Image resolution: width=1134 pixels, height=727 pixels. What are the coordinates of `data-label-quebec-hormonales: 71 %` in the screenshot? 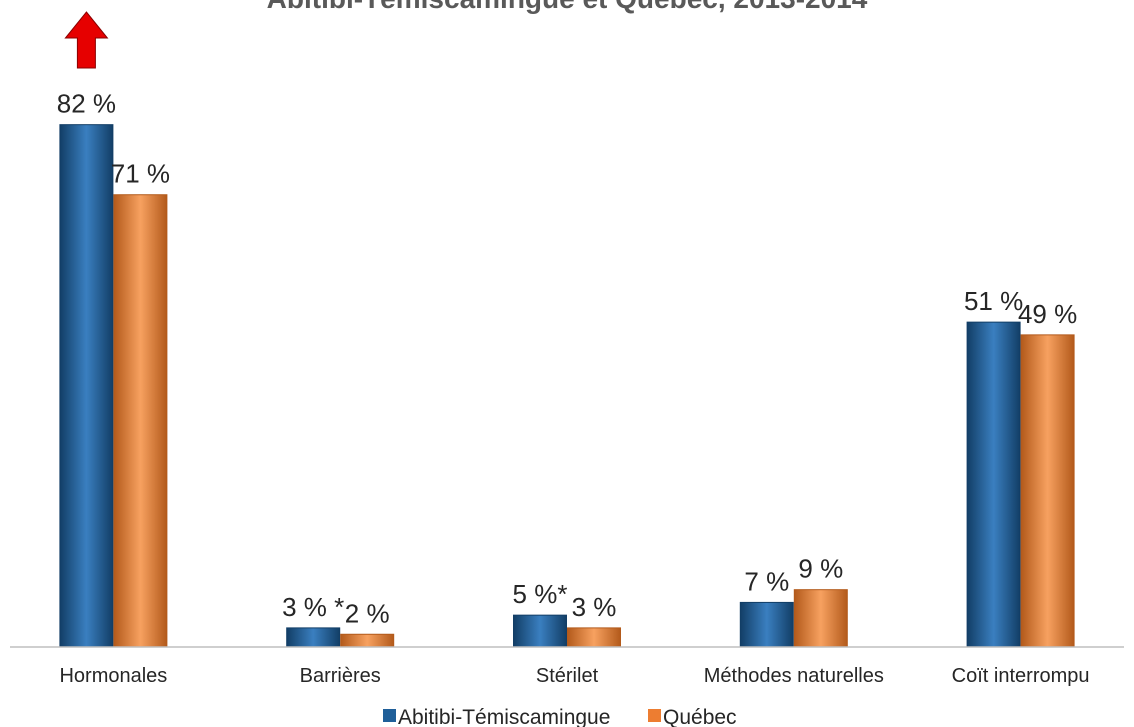 It's located at (140, 174).